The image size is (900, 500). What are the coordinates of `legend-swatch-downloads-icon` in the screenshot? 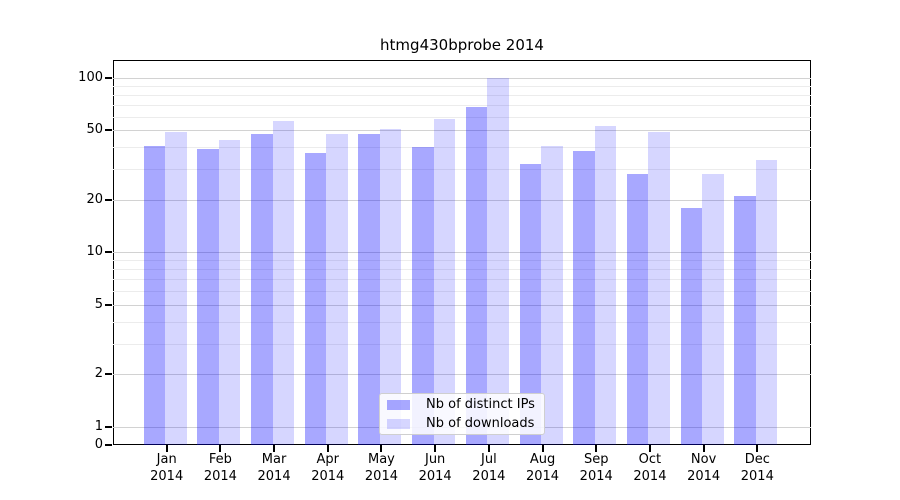 It's located at (398, 423).